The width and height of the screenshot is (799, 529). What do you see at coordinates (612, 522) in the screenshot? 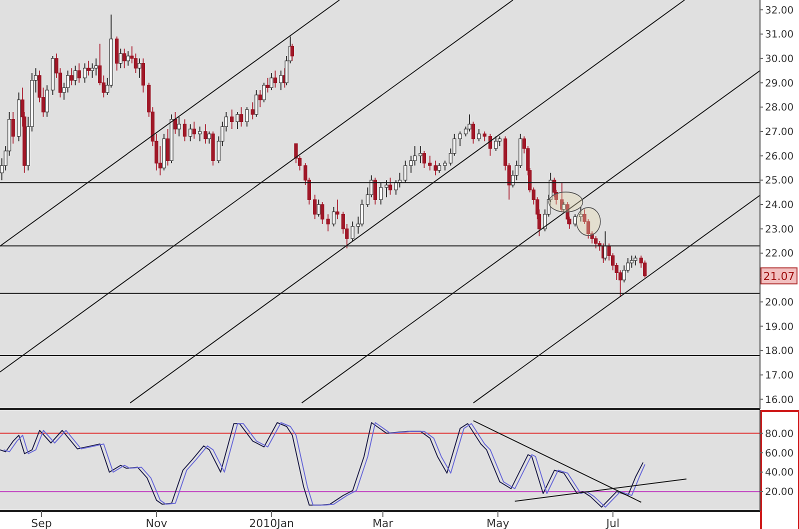
I see `x-tick-label: Jul` at bounding box center [612, 522].